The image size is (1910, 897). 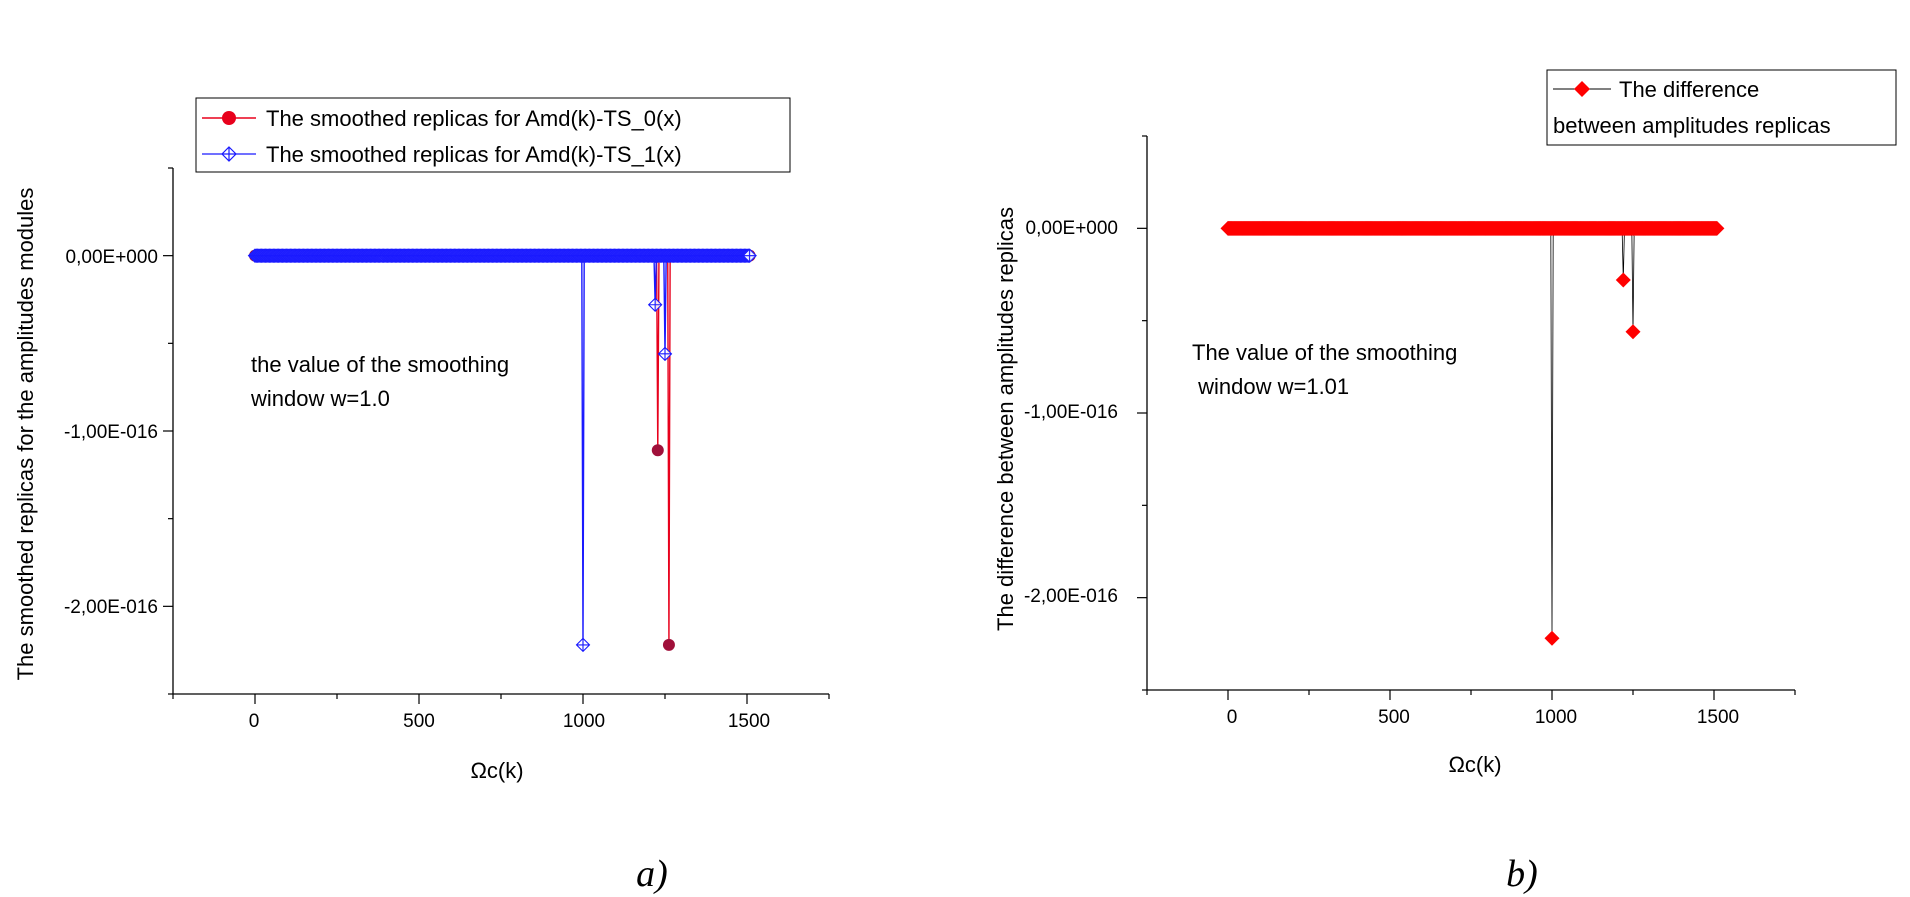 I want to click on panel-b-legend-label-line-1: The difference, so click(x=1689, y=89).